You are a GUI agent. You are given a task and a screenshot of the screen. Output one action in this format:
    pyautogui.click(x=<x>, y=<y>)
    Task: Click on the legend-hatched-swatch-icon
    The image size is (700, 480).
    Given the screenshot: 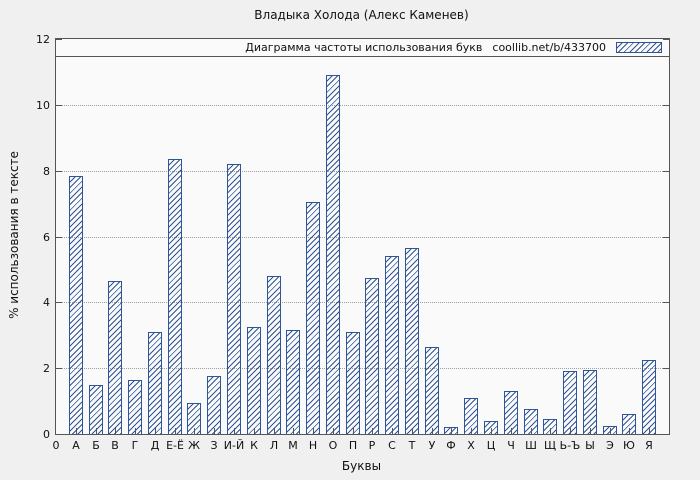 What is the action you would take?
    pyautogui.click(x=639, y=47)
    